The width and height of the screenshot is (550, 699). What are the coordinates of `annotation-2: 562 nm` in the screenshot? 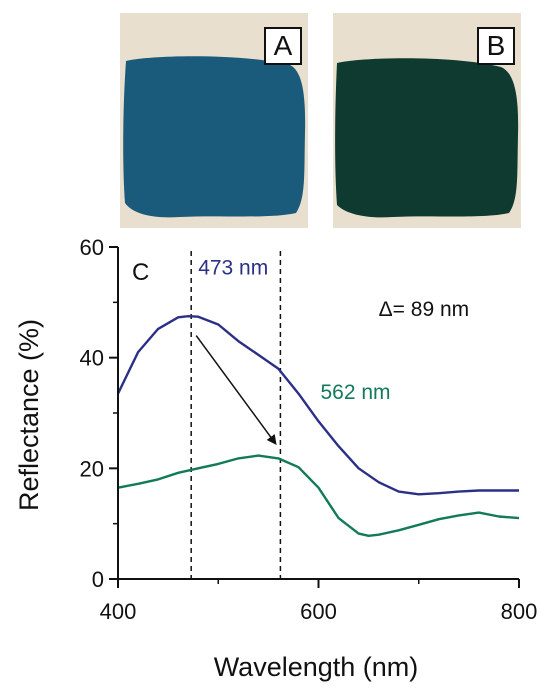 It's located at (356, 392).